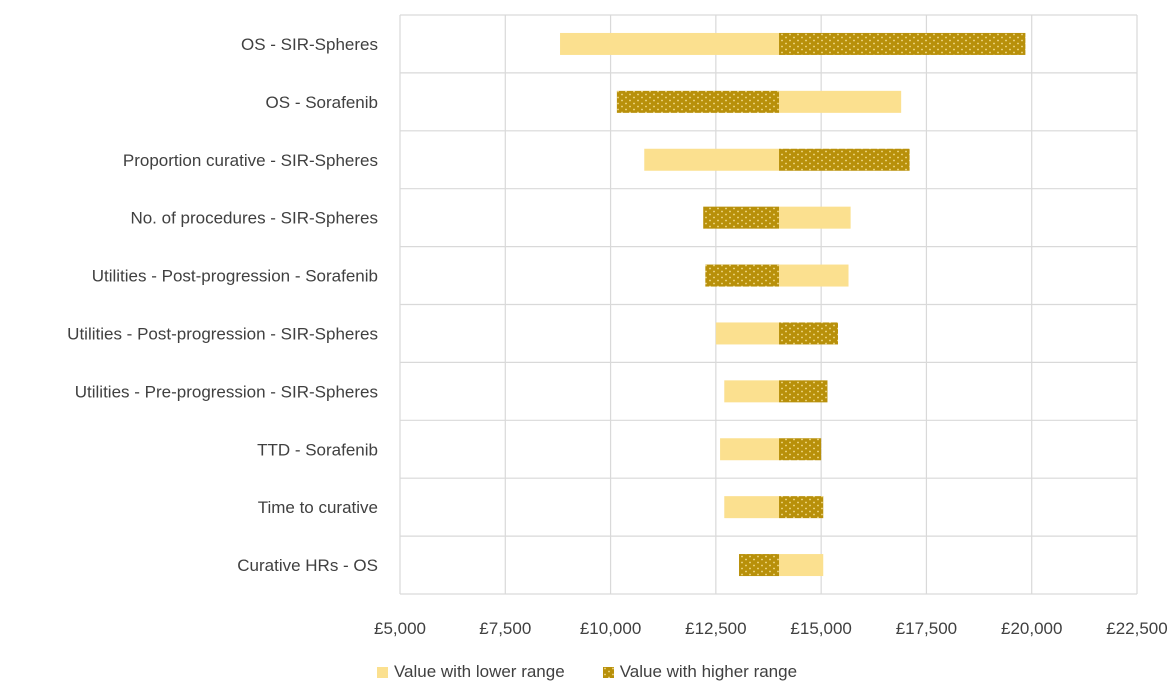  I want to click on category-label: Proportion curative - SIR-Spheres, so click(250, 160).